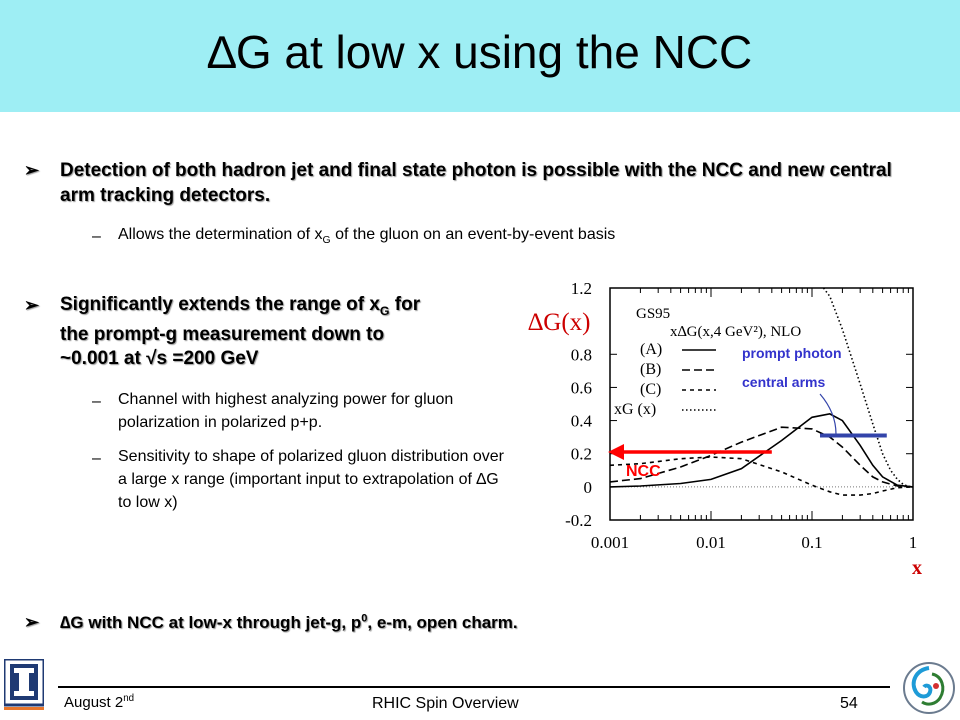  Describe the element at coordinates (220, 304) in the screenshot. I see `bullet-range-line1-pre: Significantly extends the range of x` at that location.